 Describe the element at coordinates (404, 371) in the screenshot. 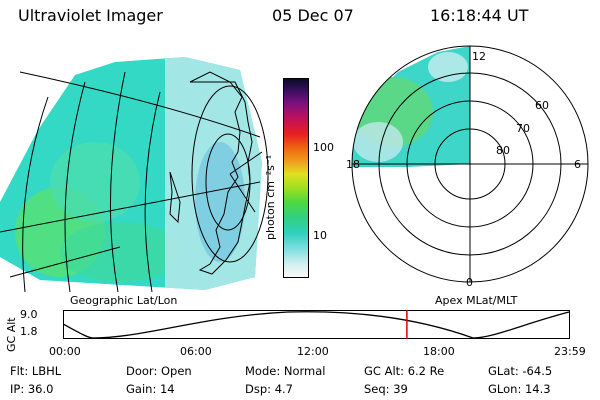

I see `status-gc-alt: GC Alt: 6.2 Re` at that location.